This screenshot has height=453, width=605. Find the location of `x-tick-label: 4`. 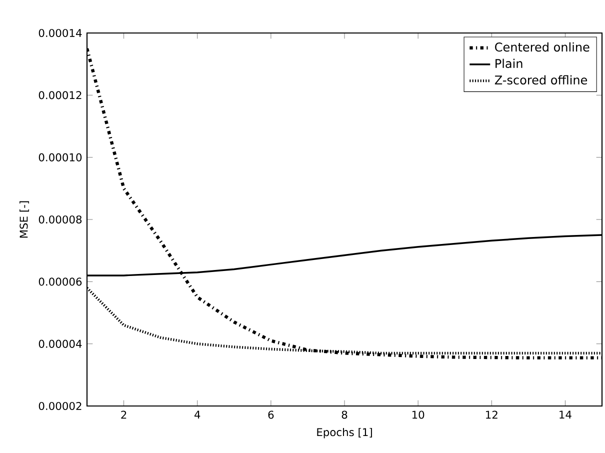

x-tick-label: 4 is located at coordinates (197, 414).